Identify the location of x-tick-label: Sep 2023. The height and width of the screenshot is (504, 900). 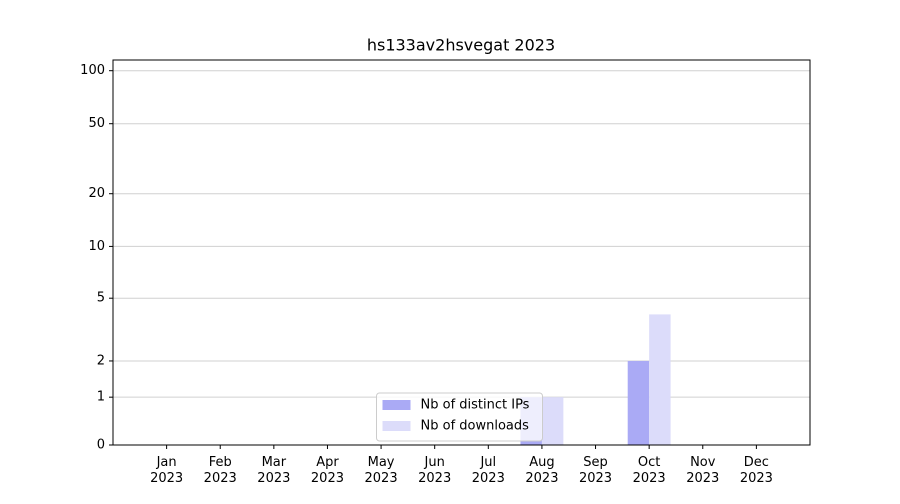
(595, 470).